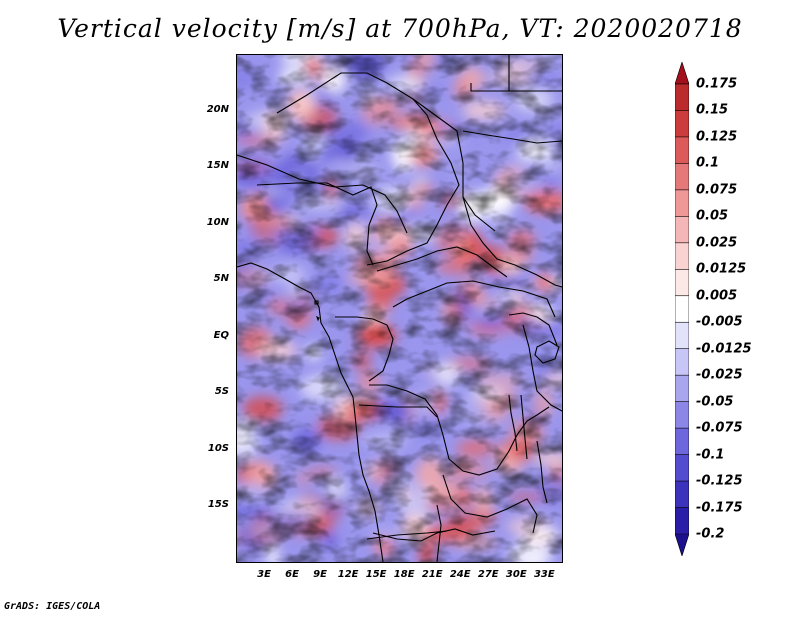 The width and height of the screenshot is (800, 618). Describe the element at coordinates (52, 606) in the screenshot. I see `grads-credit: GrADS: IGES/COLA` at that location.